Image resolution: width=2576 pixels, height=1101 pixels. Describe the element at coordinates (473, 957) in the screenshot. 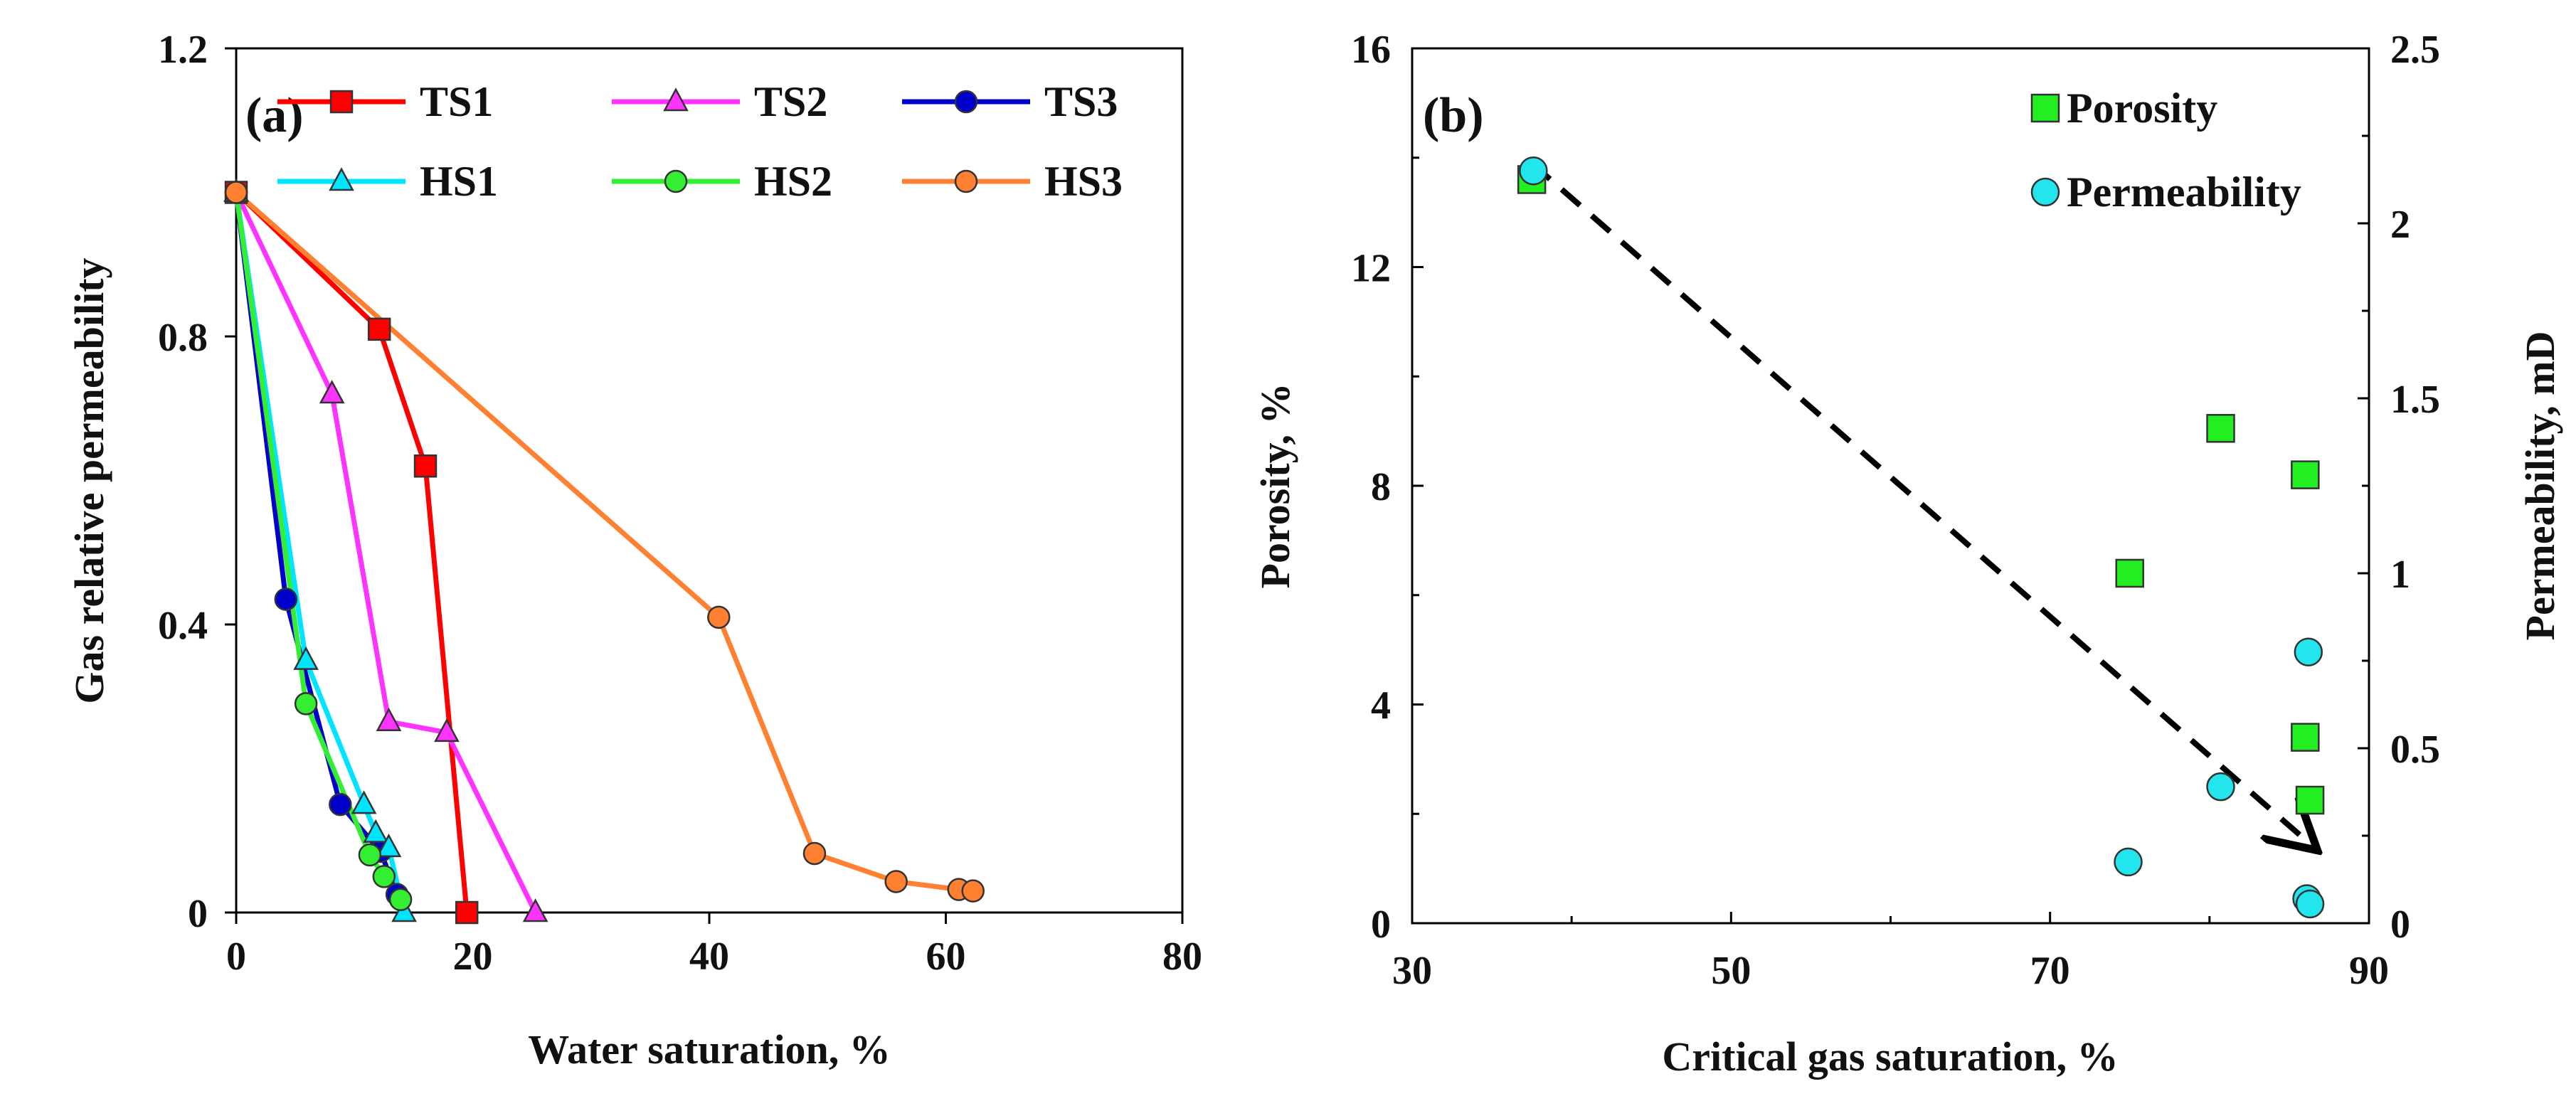

I see `x-tick-label-a: 20` at that location.